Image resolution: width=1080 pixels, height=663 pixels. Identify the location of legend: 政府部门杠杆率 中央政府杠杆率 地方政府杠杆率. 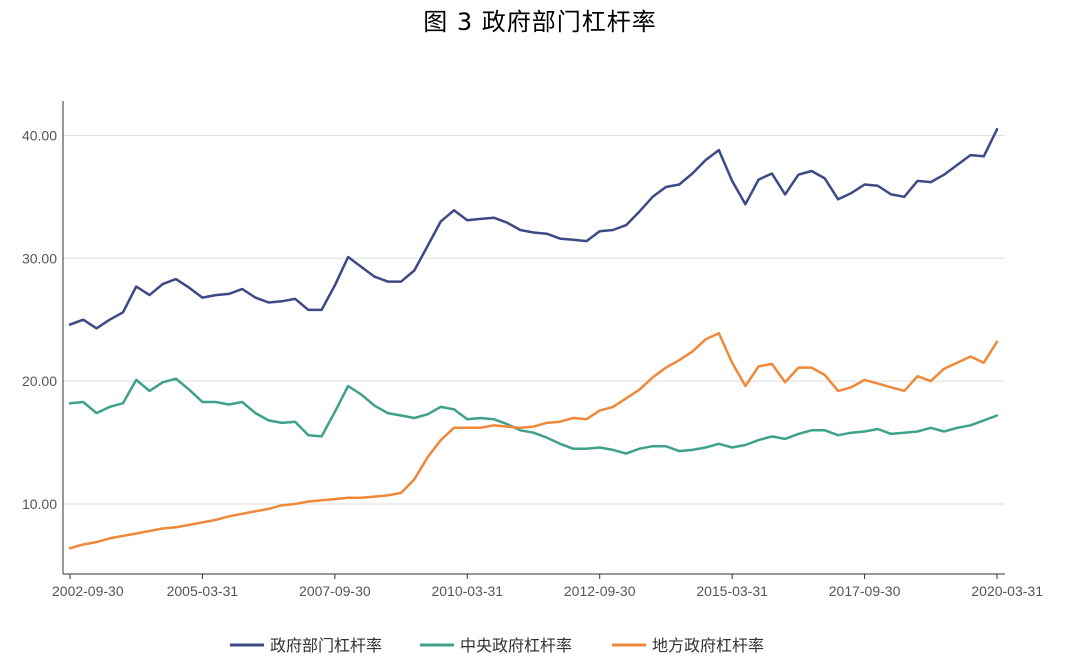
(497, 645).